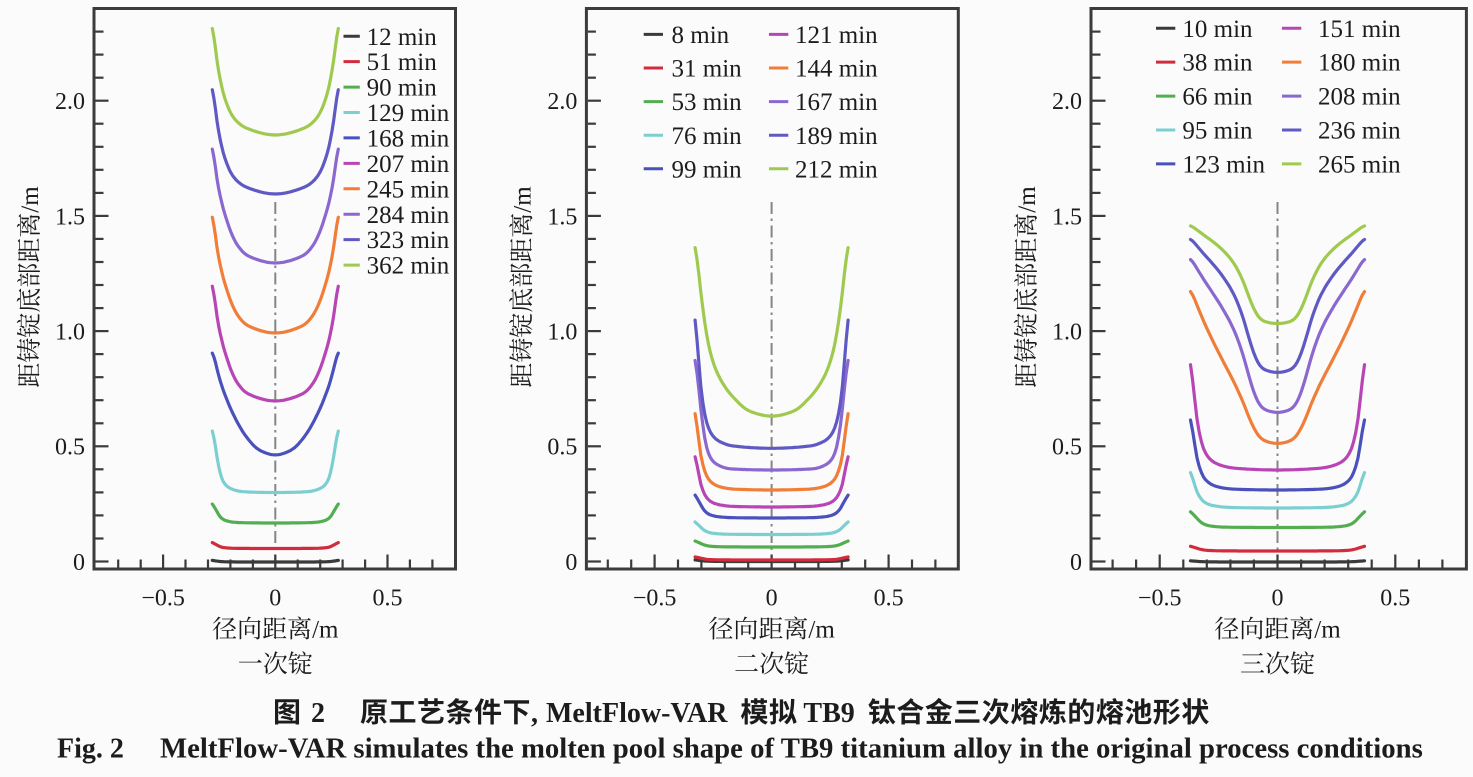 This screenshot has height=777, width=1473. Describe the element at coordinates (1217, 29) in the screenshot. I see `svg-text: 10 min` at that location.